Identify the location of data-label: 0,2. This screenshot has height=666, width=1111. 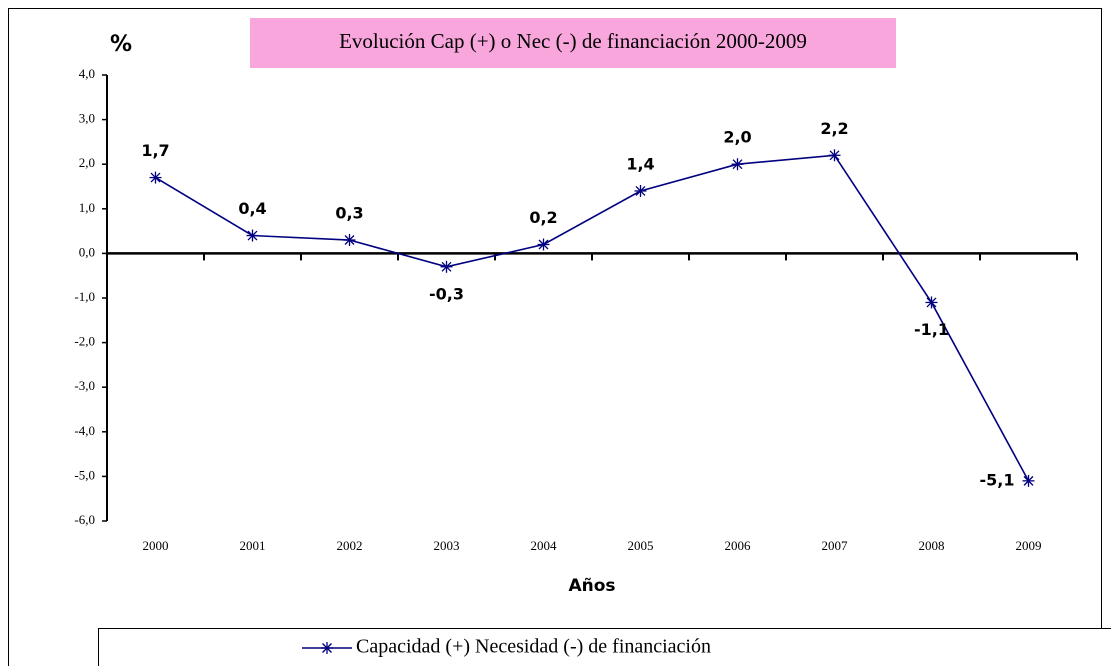
(543, 217).